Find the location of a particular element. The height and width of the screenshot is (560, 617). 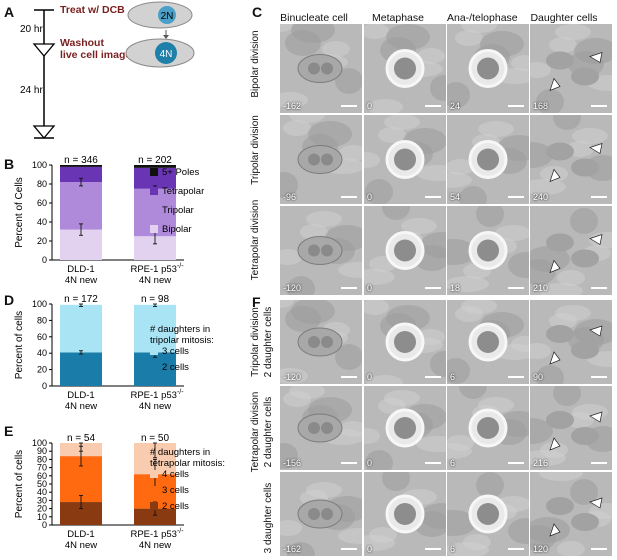

micrograph-tile: 210 is located at coordinates (571, 250).